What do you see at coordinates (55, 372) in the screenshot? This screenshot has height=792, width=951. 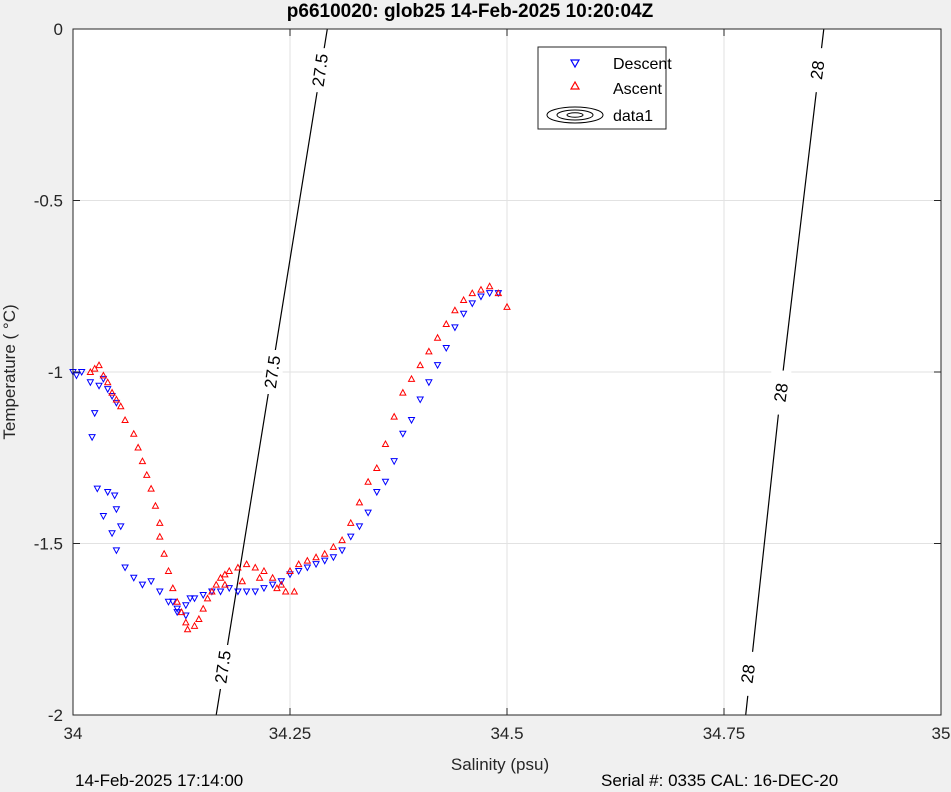 I see `y-tick-label: -1` at bounding box center [55, 372].